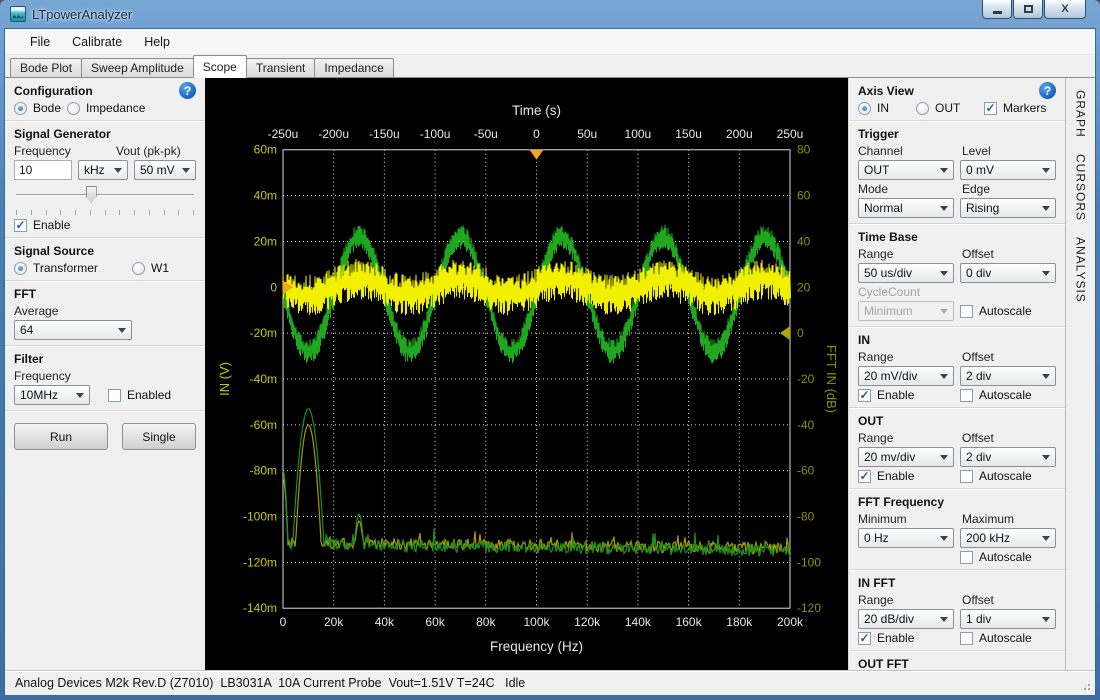 The height and width of the screenshot is (700, 1100). I want to click on radio-bode: Bode, so click(37, 108).